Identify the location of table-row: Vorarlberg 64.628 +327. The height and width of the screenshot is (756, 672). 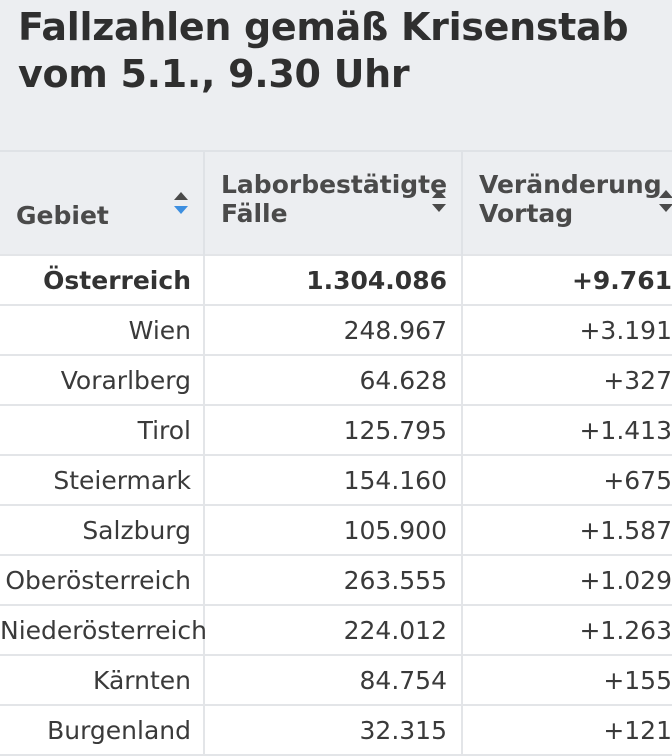
(336, 380).